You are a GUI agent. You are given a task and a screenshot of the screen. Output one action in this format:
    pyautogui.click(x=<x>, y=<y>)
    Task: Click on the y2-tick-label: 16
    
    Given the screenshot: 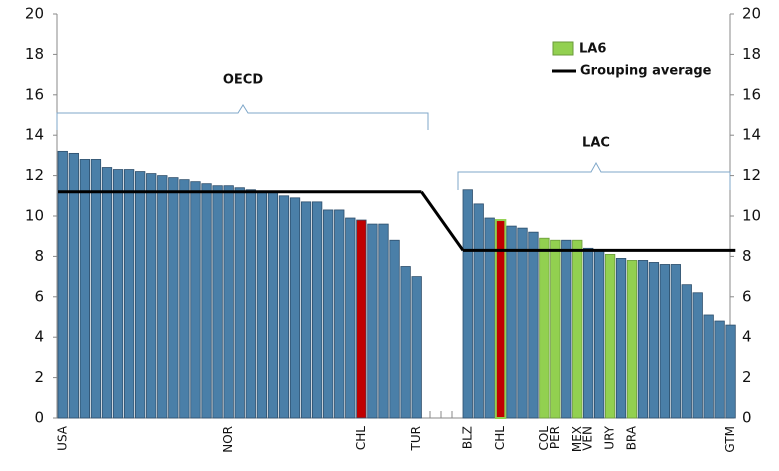 What is the action you would take?
    pyautogui.click(x=751, y=94)
    